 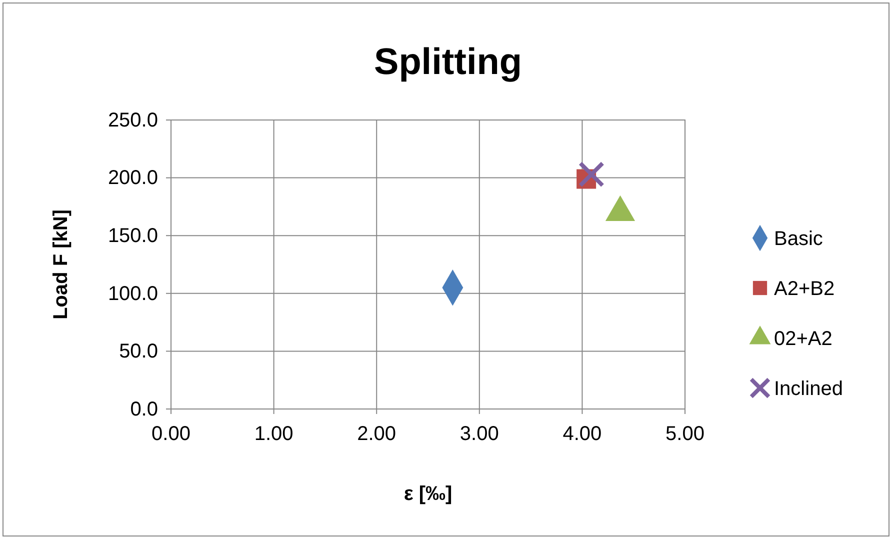 I want to click on x-tick-label: 2.00, so click(x=376, y=434).